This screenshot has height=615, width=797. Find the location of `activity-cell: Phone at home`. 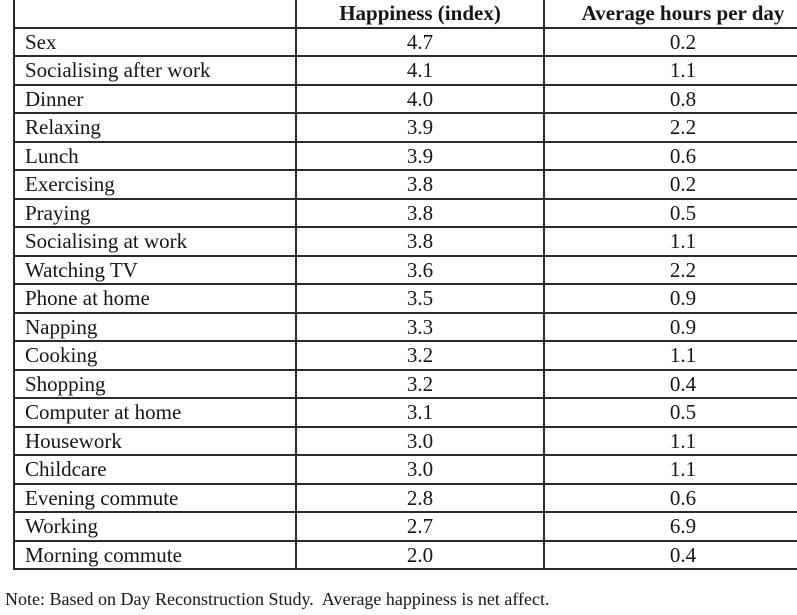

activity-cell: Phone at home is located at coordinates (155, 298).